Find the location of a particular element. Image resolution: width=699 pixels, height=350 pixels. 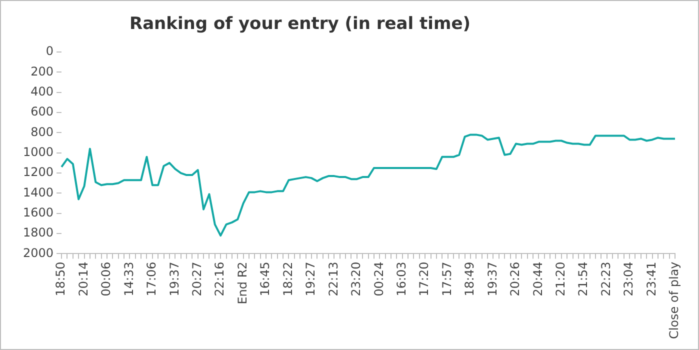

y-tick-label: 1600 is located at coordinates (38, 212).